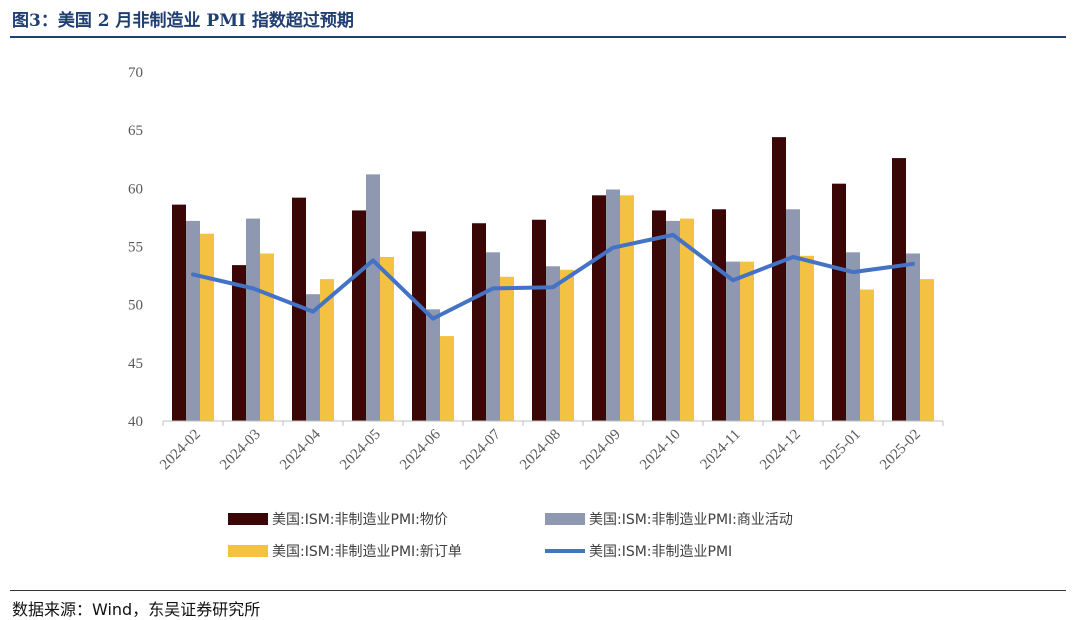 Image resolution: width=1080 pixels, height=620 pixels. I want to click on x-tick-label: 2024-07, so click(480, 449).